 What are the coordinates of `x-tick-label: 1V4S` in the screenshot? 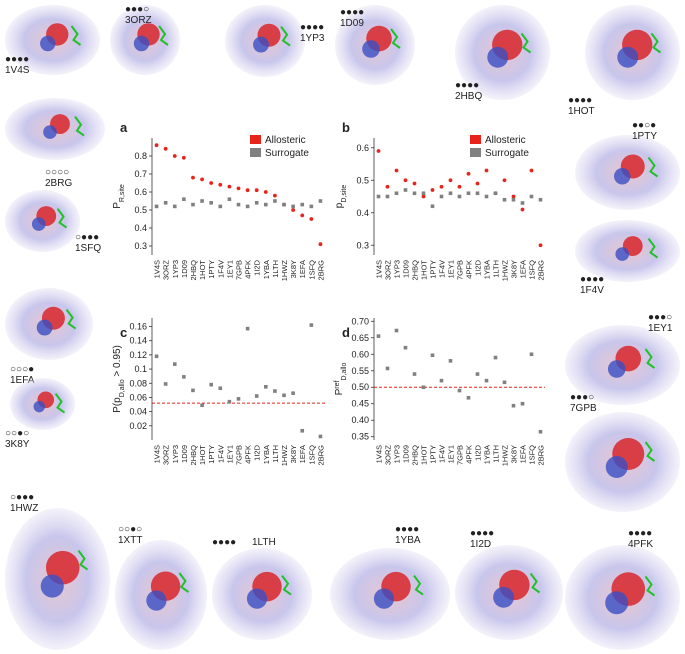 It's located at (157, 269).